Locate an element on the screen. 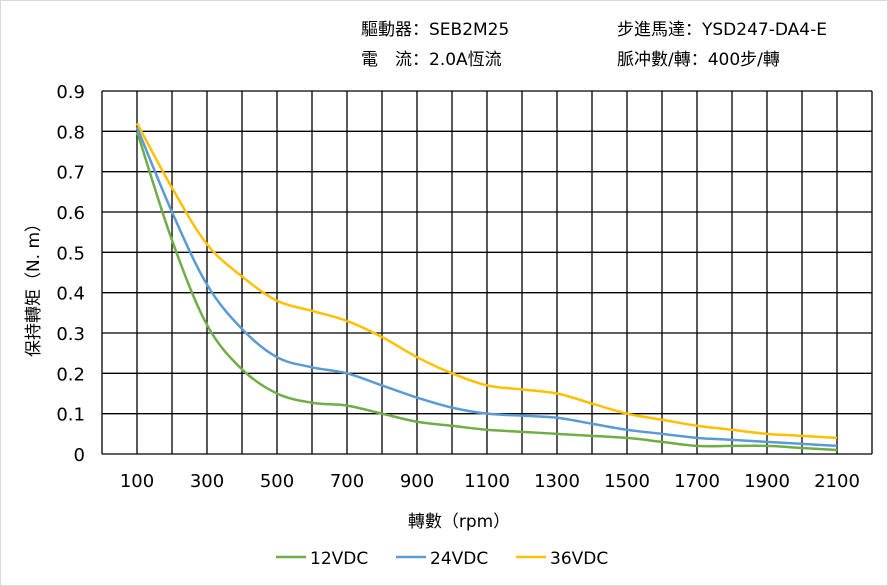 The width and height of the screenshot is (888, 586). x-tick-label: 1900 is located at coordinates (767, 481).